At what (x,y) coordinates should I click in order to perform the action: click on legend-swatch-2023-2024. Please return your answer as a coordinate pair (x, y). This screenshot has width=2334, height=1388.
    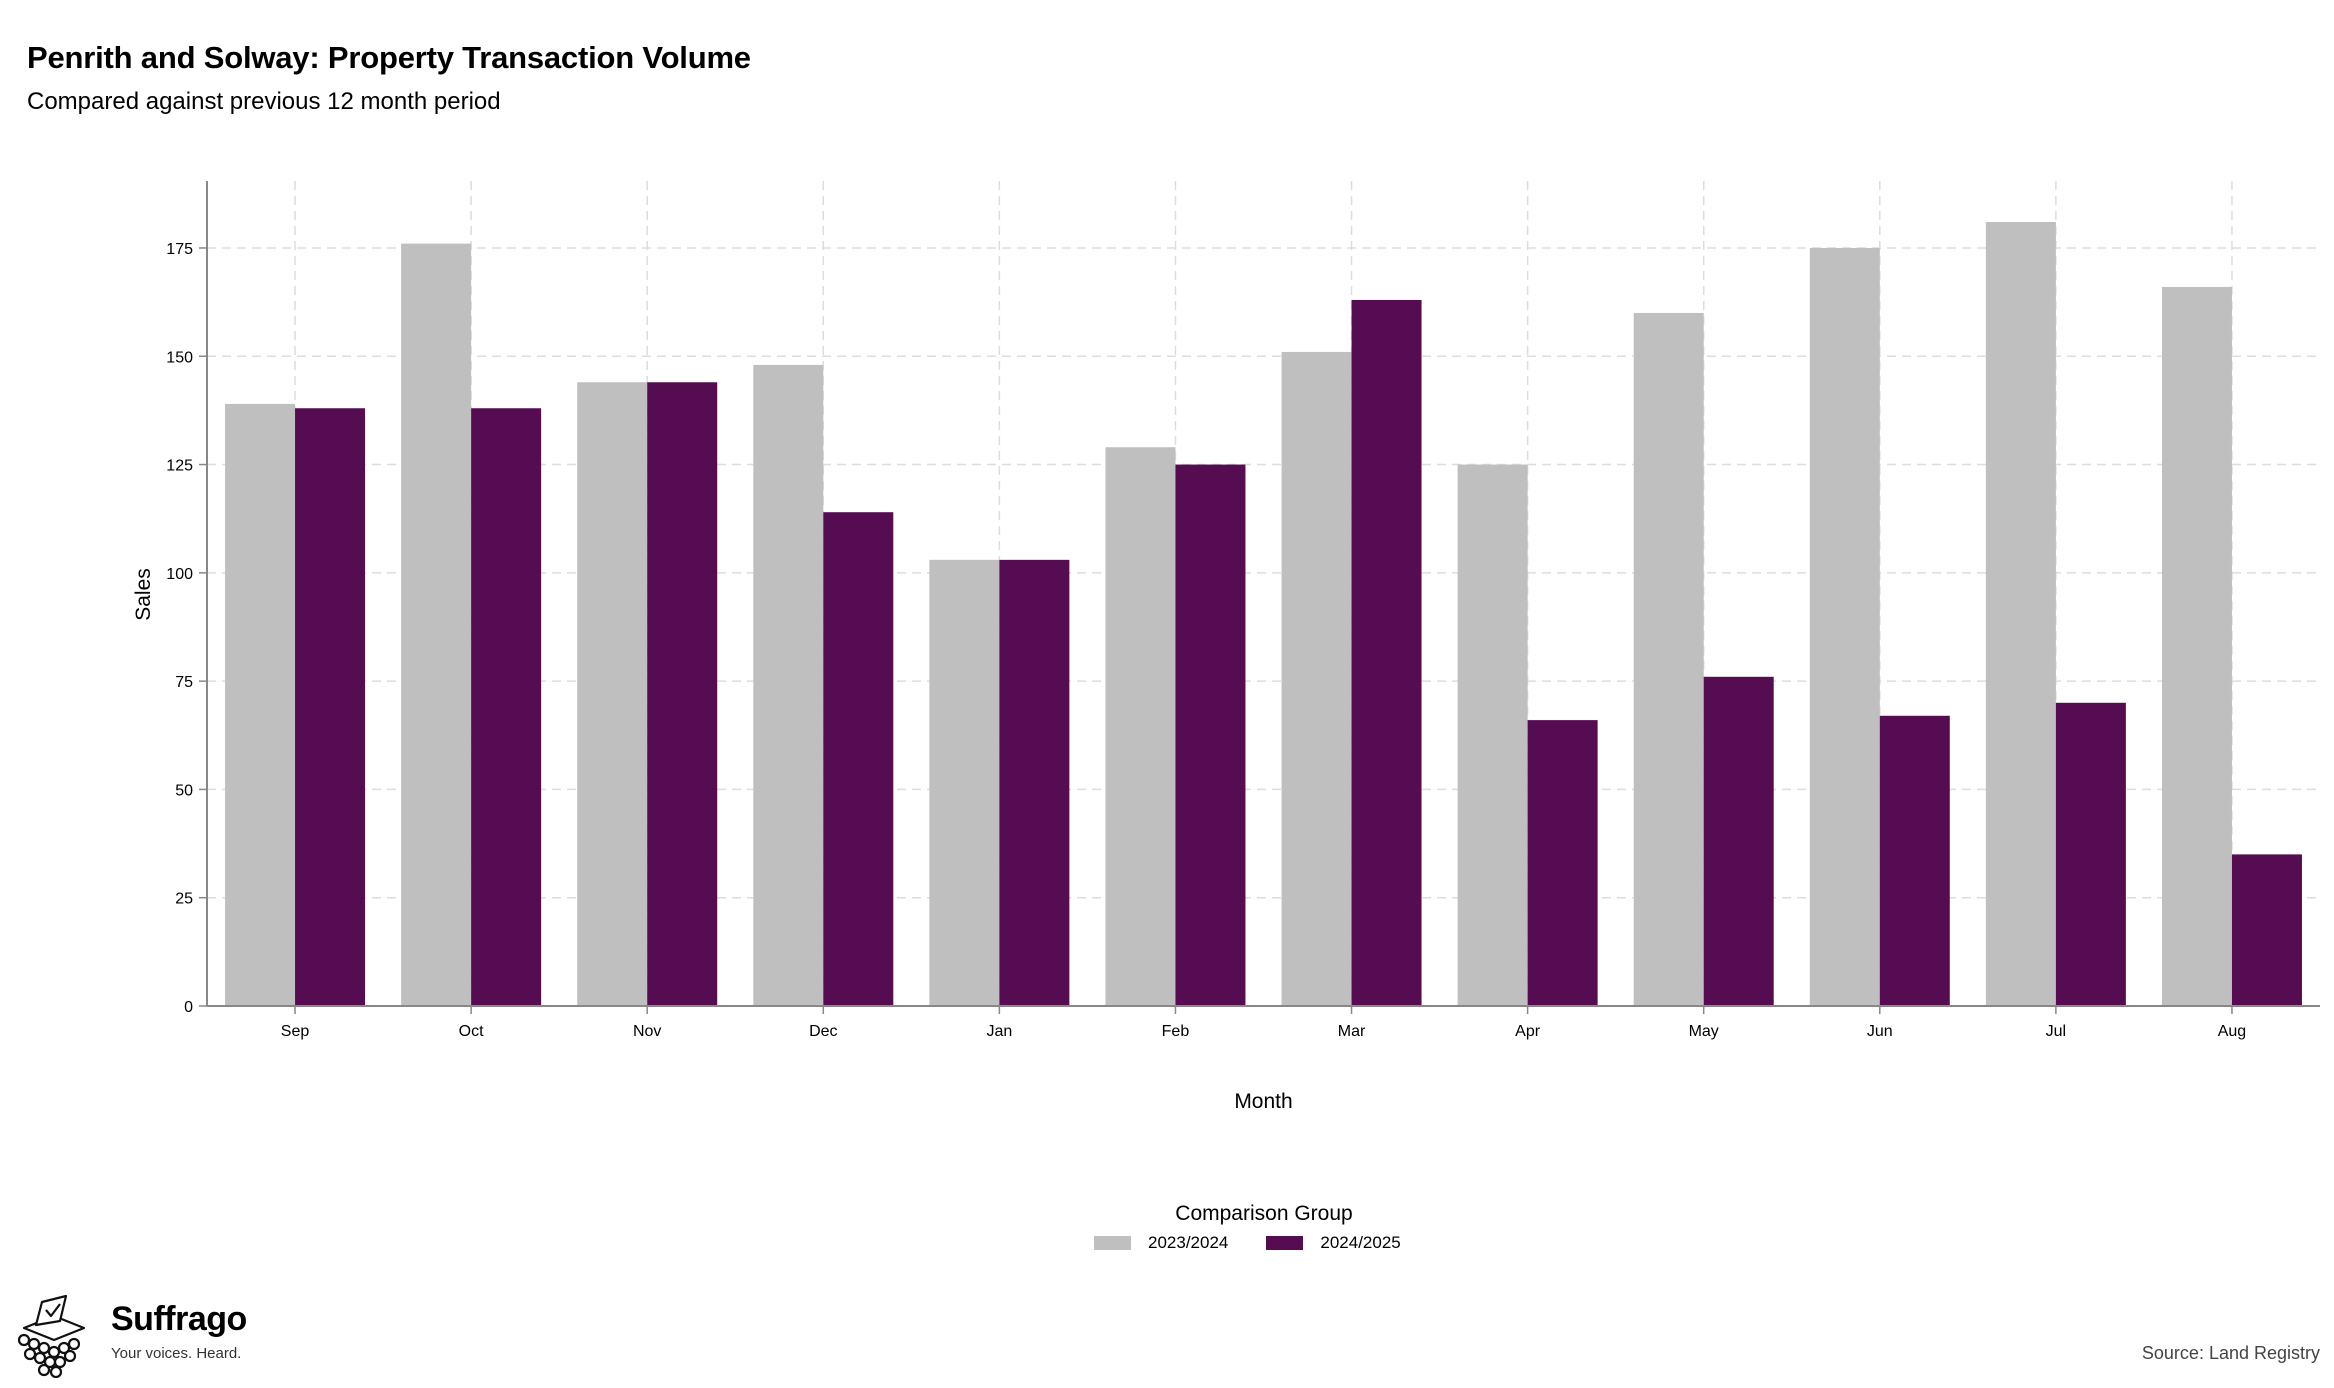
    Looking at the image, I should click on (1112, 1243).